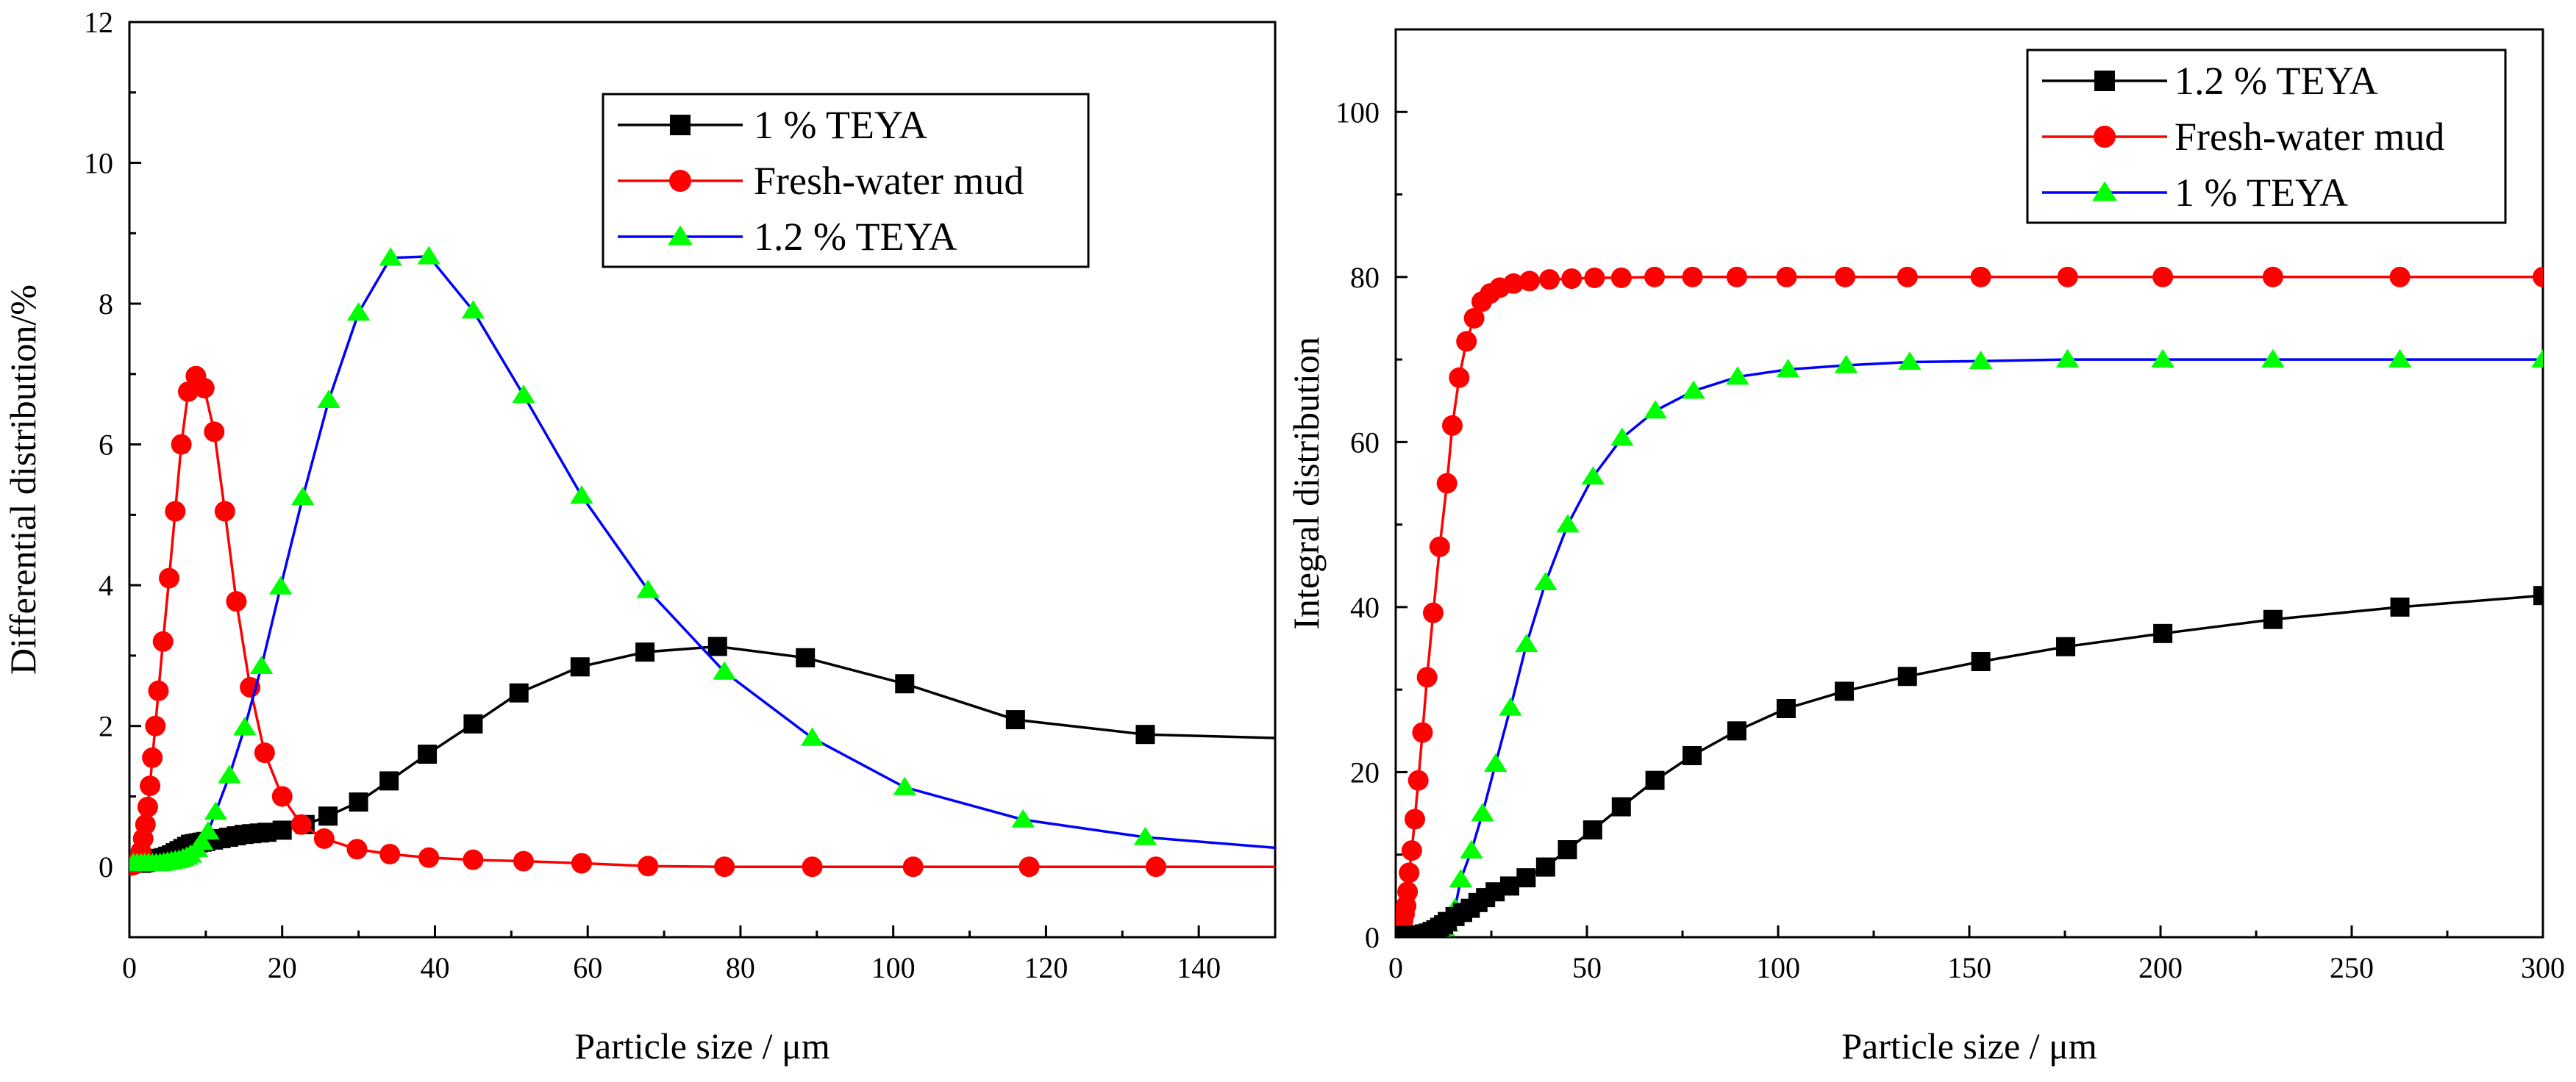 This screenshot has height=1082, width=2576. What do you see at coordinates (98, 163) in the screenshot?
I see `y-tick-label: 10` at bounding box center [98, 163].